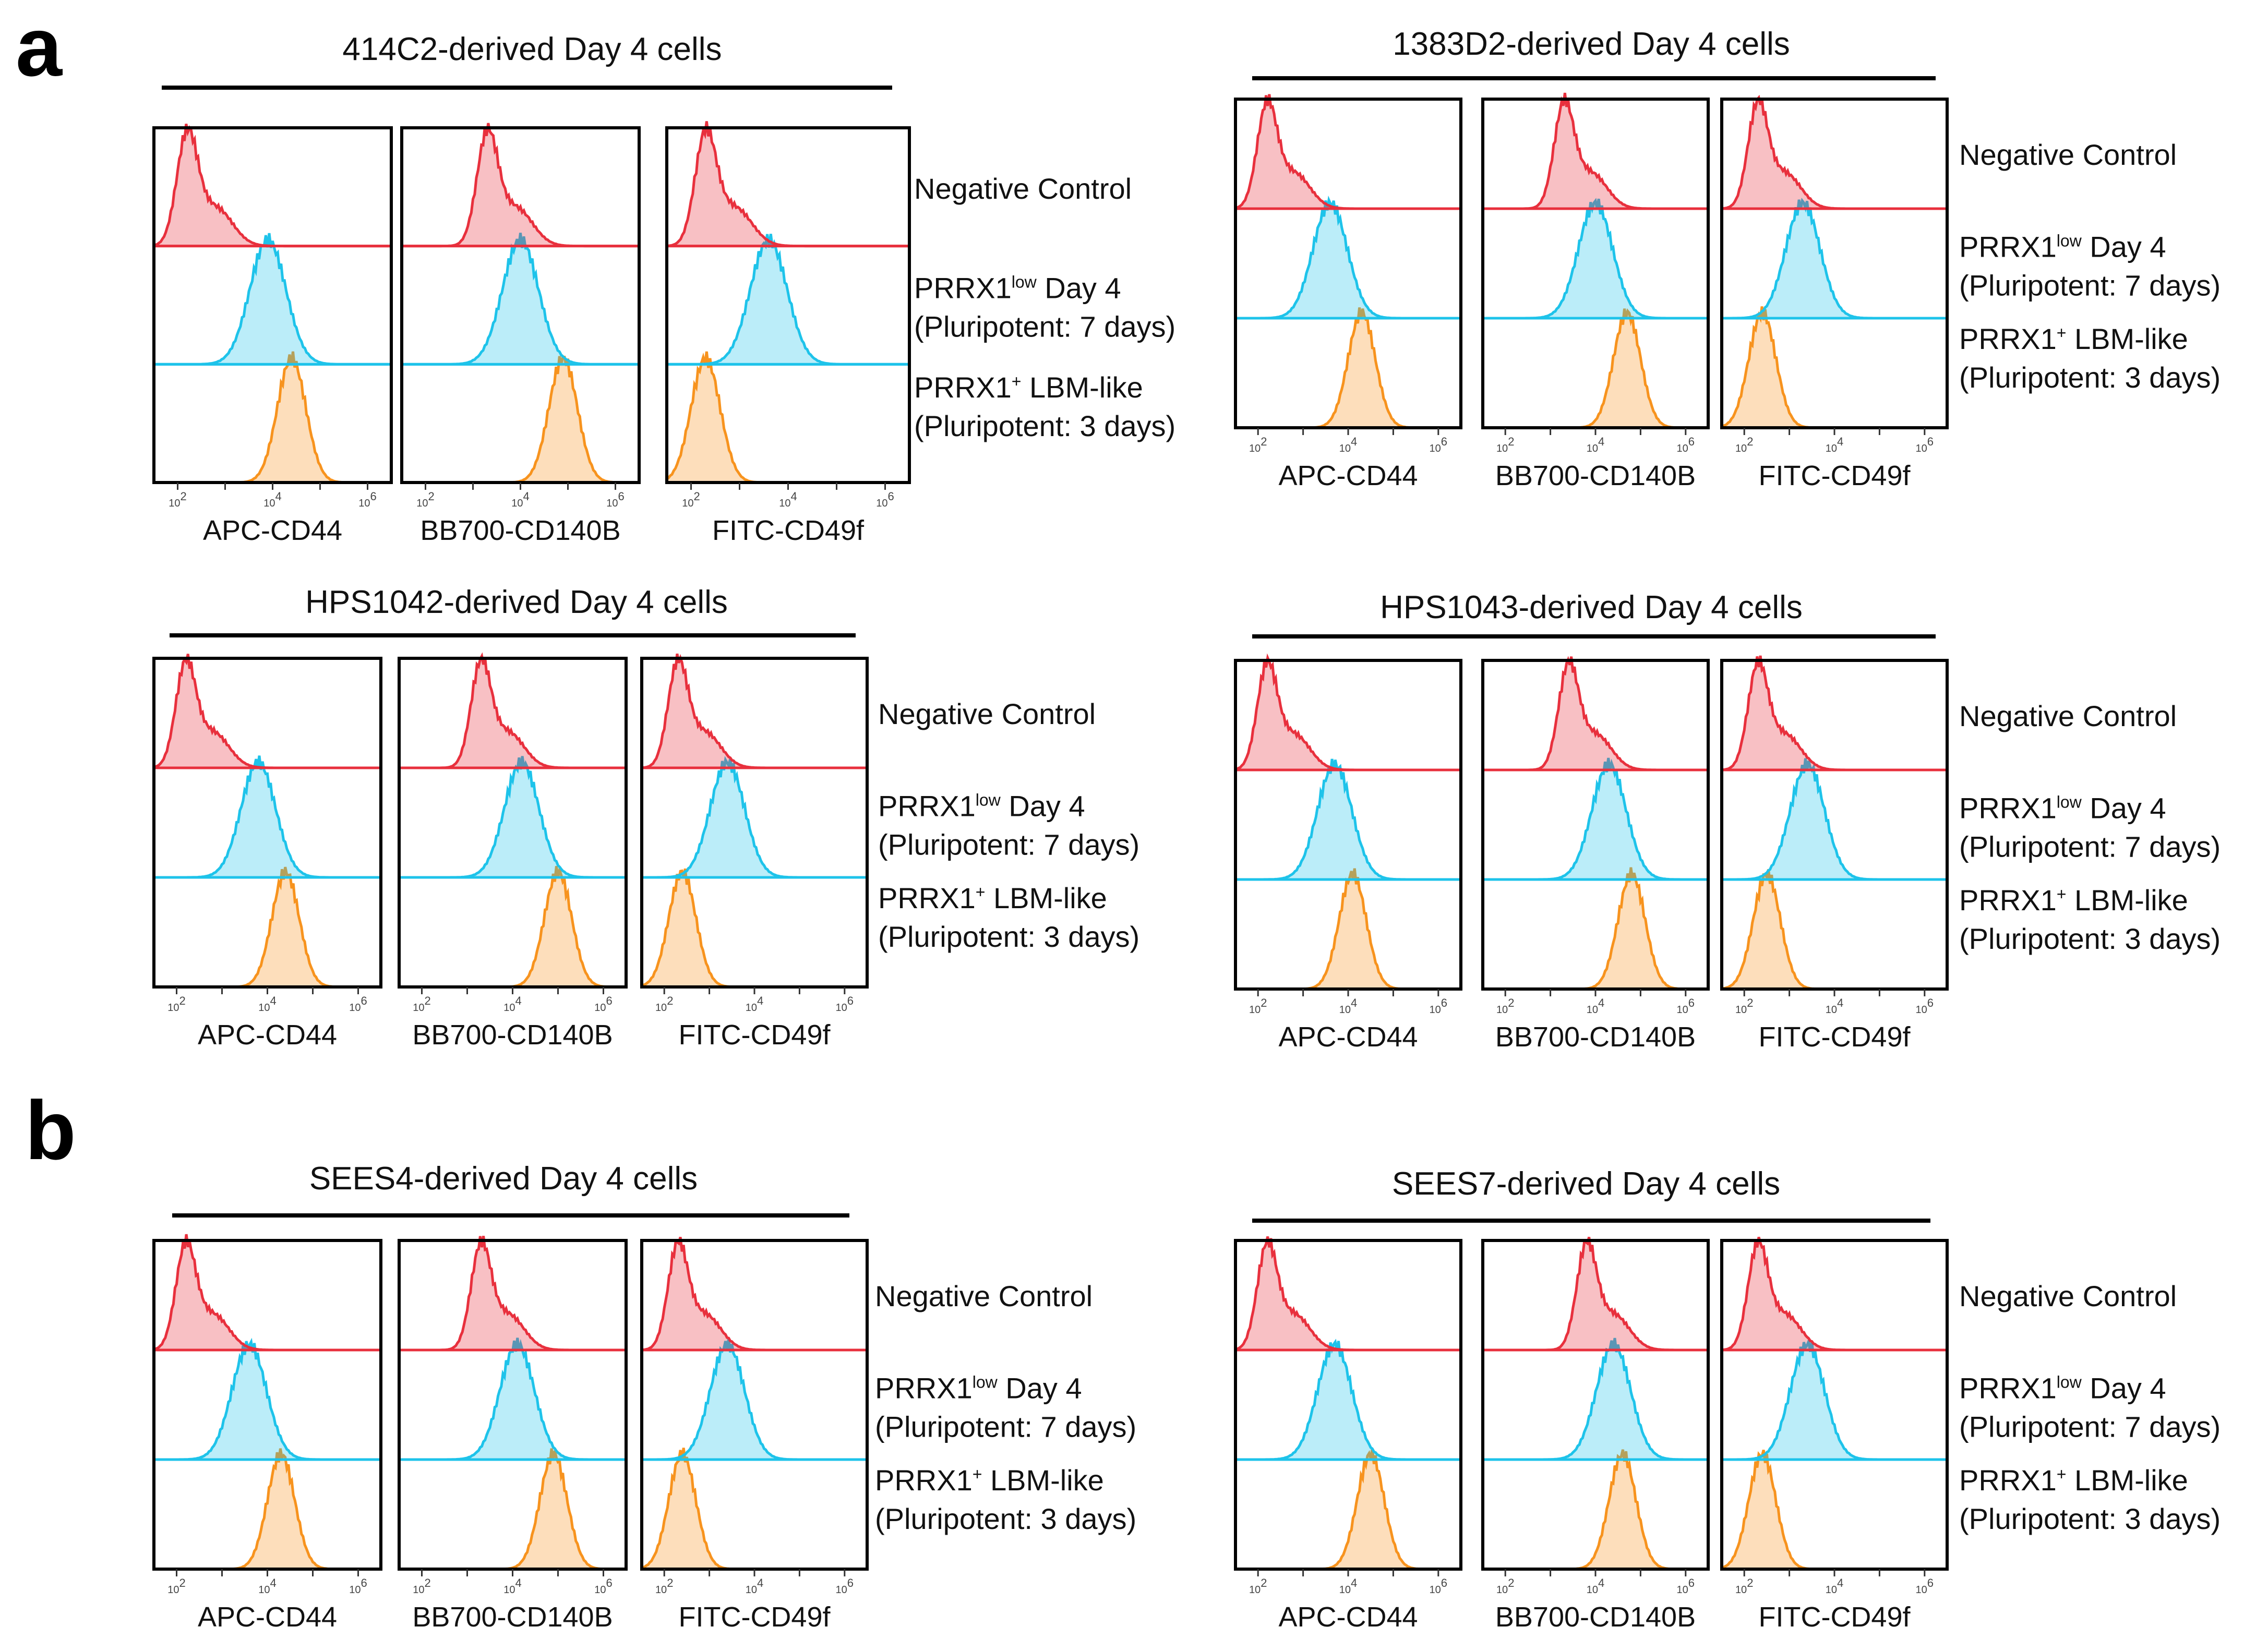 The height and width of the screenshot is (1639, 2268). I want to click on group-title: HPS1042-derived Day 4 cells, so click(516, 602).